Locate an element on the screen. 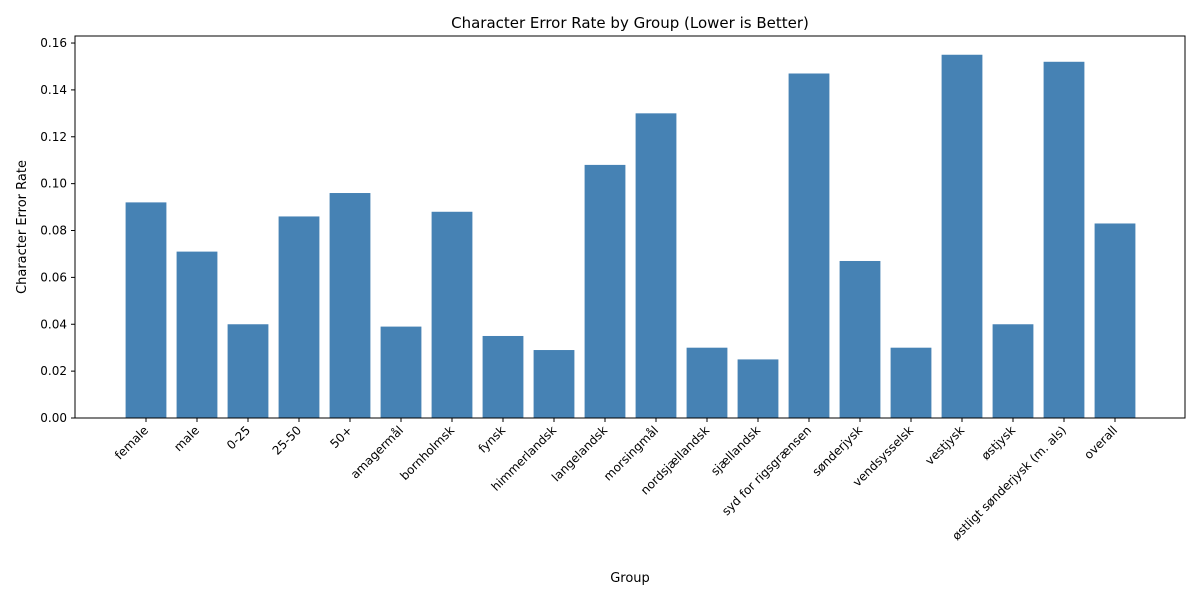 The width and height of the screenshot is (1200, 604). y-tick-label-4: 0.08 is located at coordinates (53, 231).